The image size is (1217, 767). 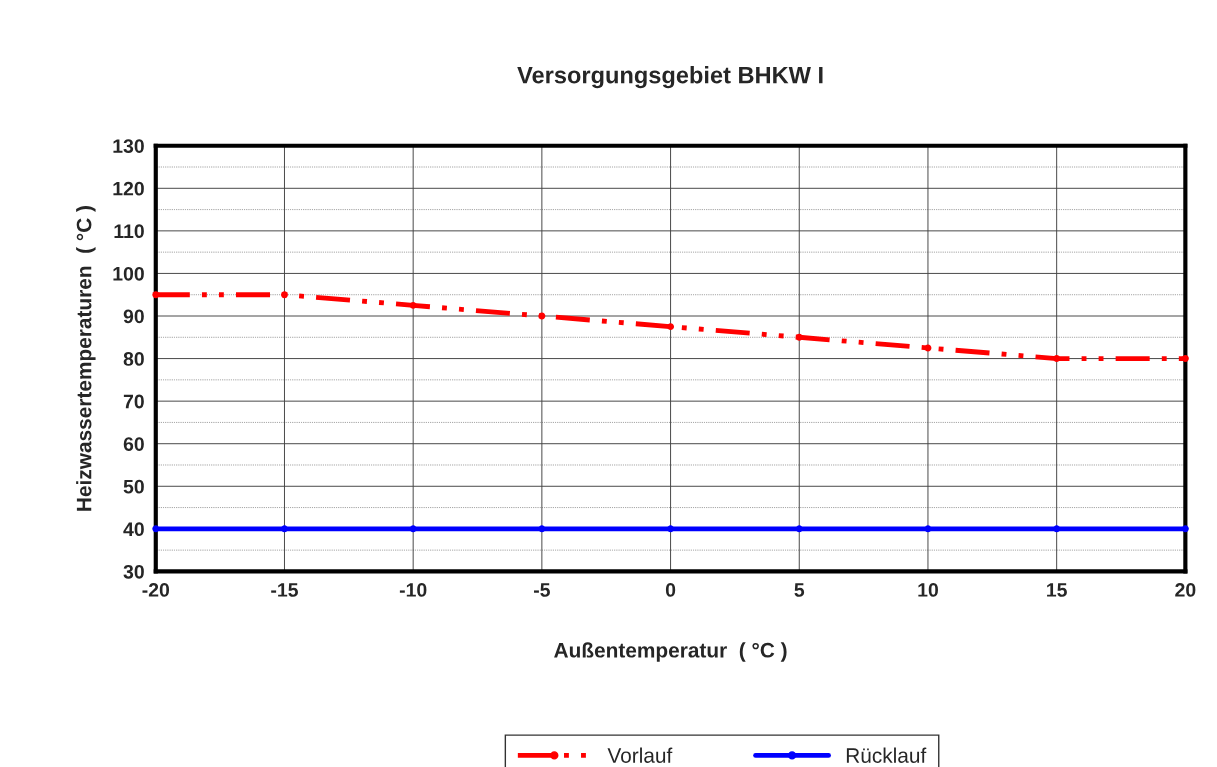 What do you see at coordinates (413, 590) in the screenshot?
I see `x-tick-label: -10` at bounding box center [413, 590].